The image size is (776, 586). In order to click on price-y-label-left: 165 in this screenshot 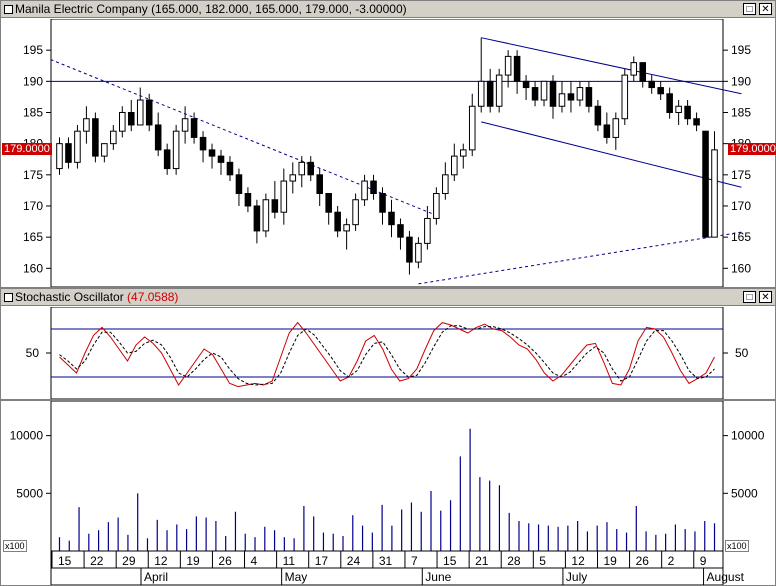, I will do `click(33, 237)`.